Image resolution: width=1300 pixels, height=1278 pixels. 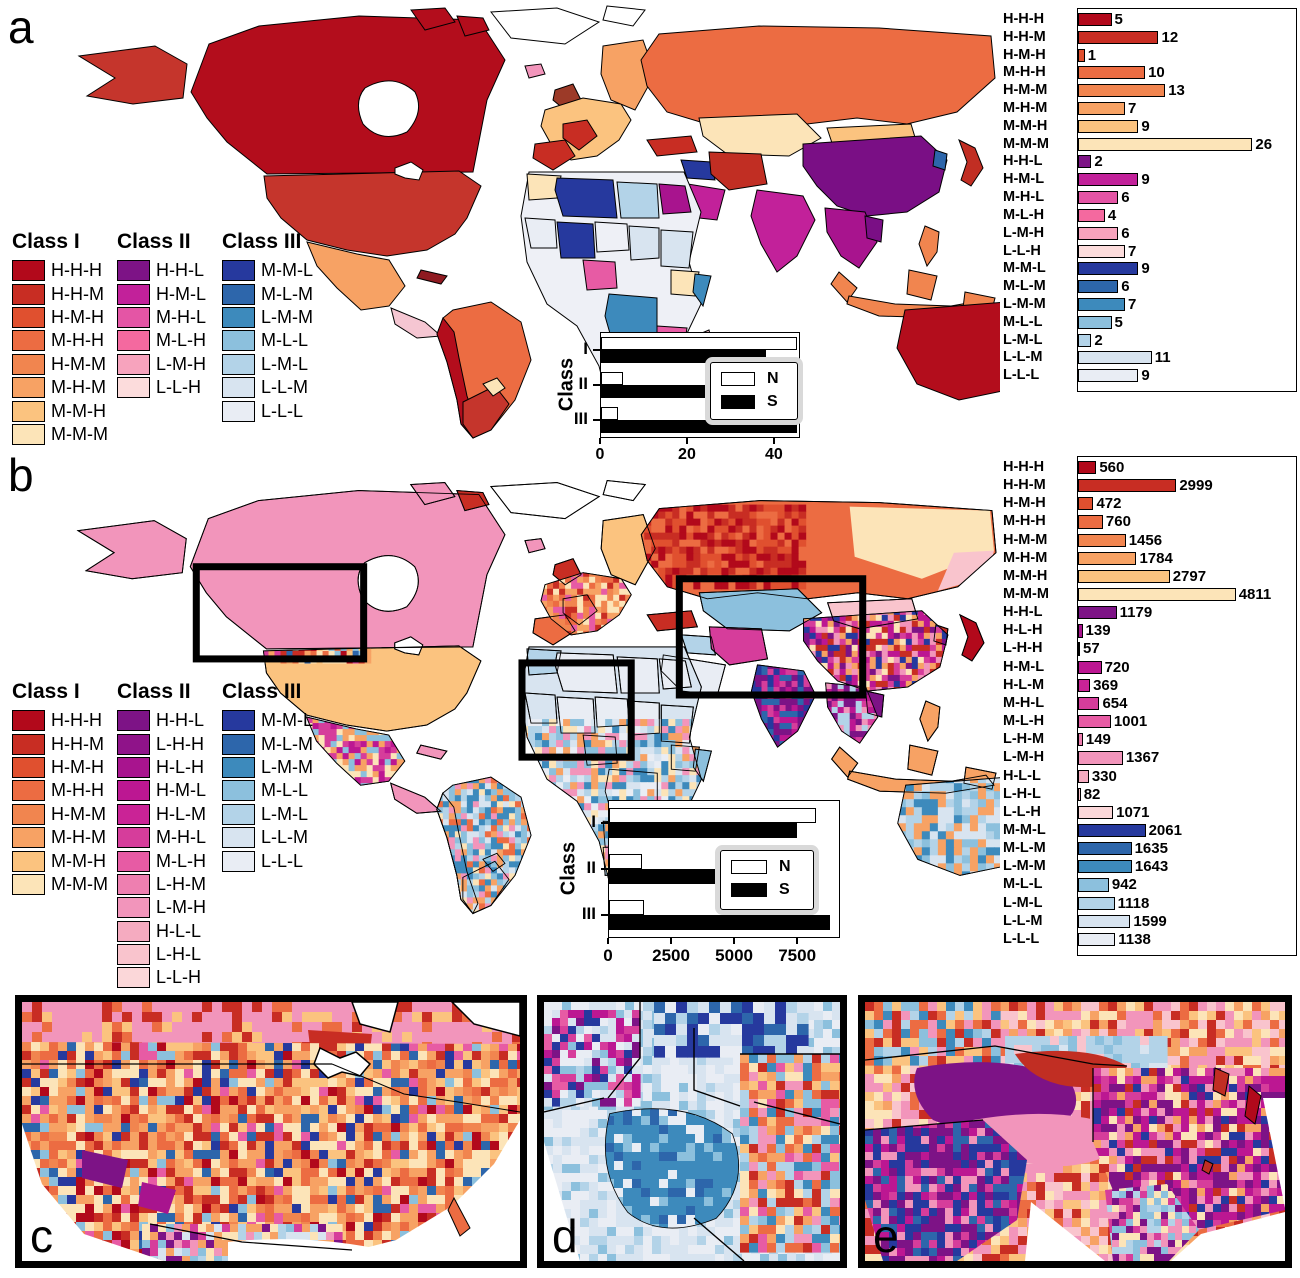 I want to click on legend-item-label: M-H-L, so click(x=181, y=837).